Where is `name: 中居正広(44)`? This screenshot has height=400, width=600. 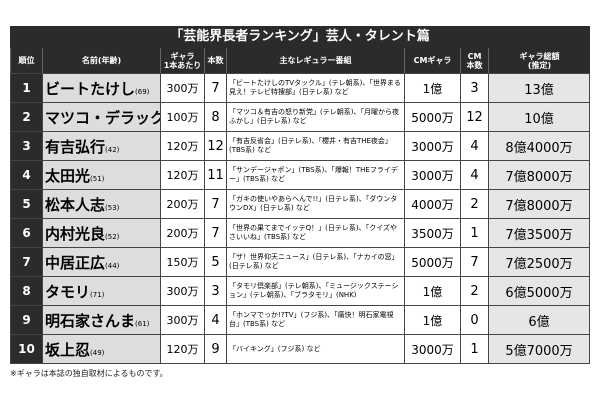
name: 中居正広(44) is located at coordinates (101, 261).